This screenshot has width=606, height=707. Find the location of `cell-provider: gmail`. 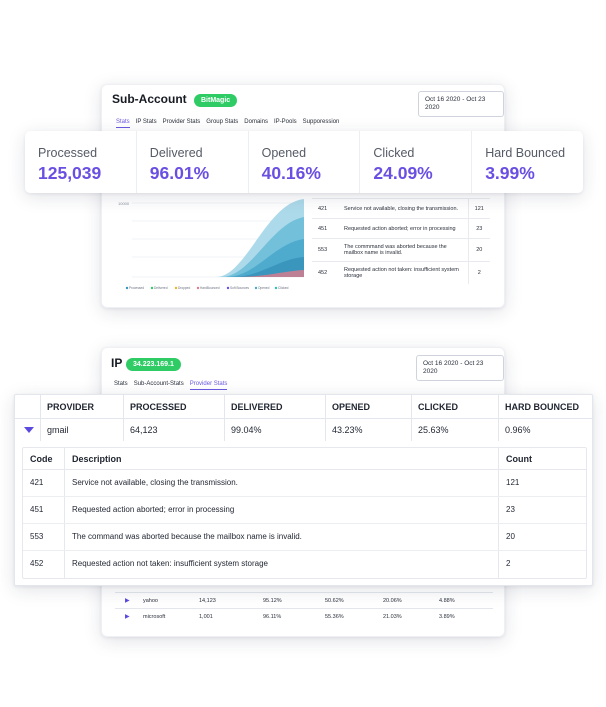

cell-provider: gmail is located at coordinates (82, 430).